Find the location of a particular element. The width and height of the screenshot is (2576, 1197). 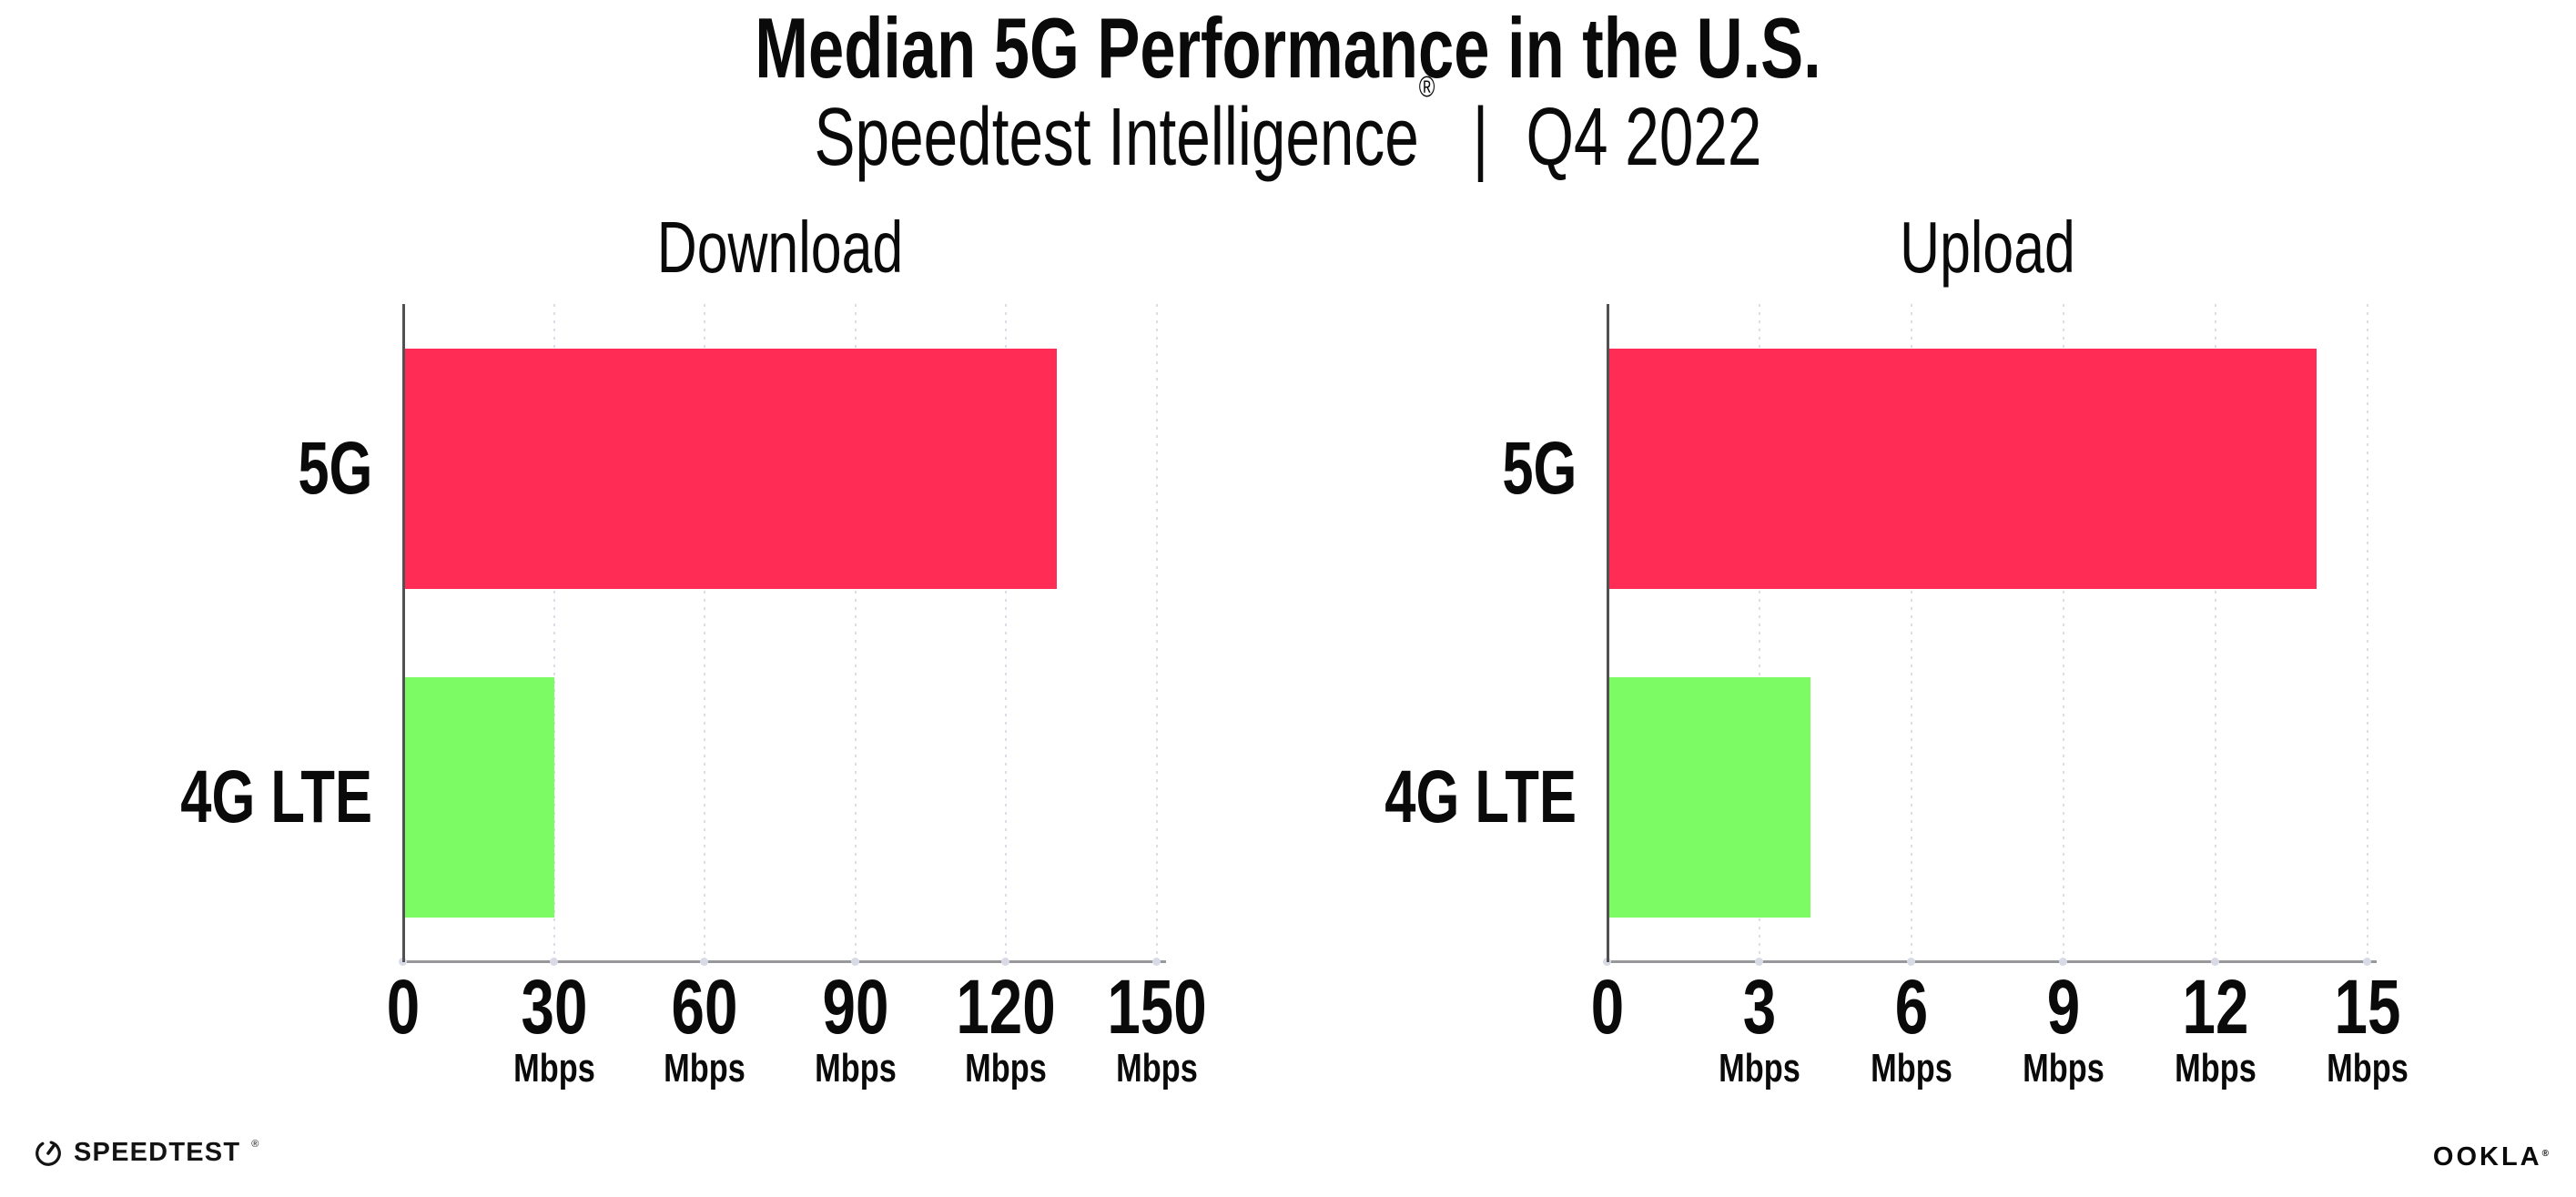

x-tick-label-90: 90 Mbps is located at coordinates (856, 1027).